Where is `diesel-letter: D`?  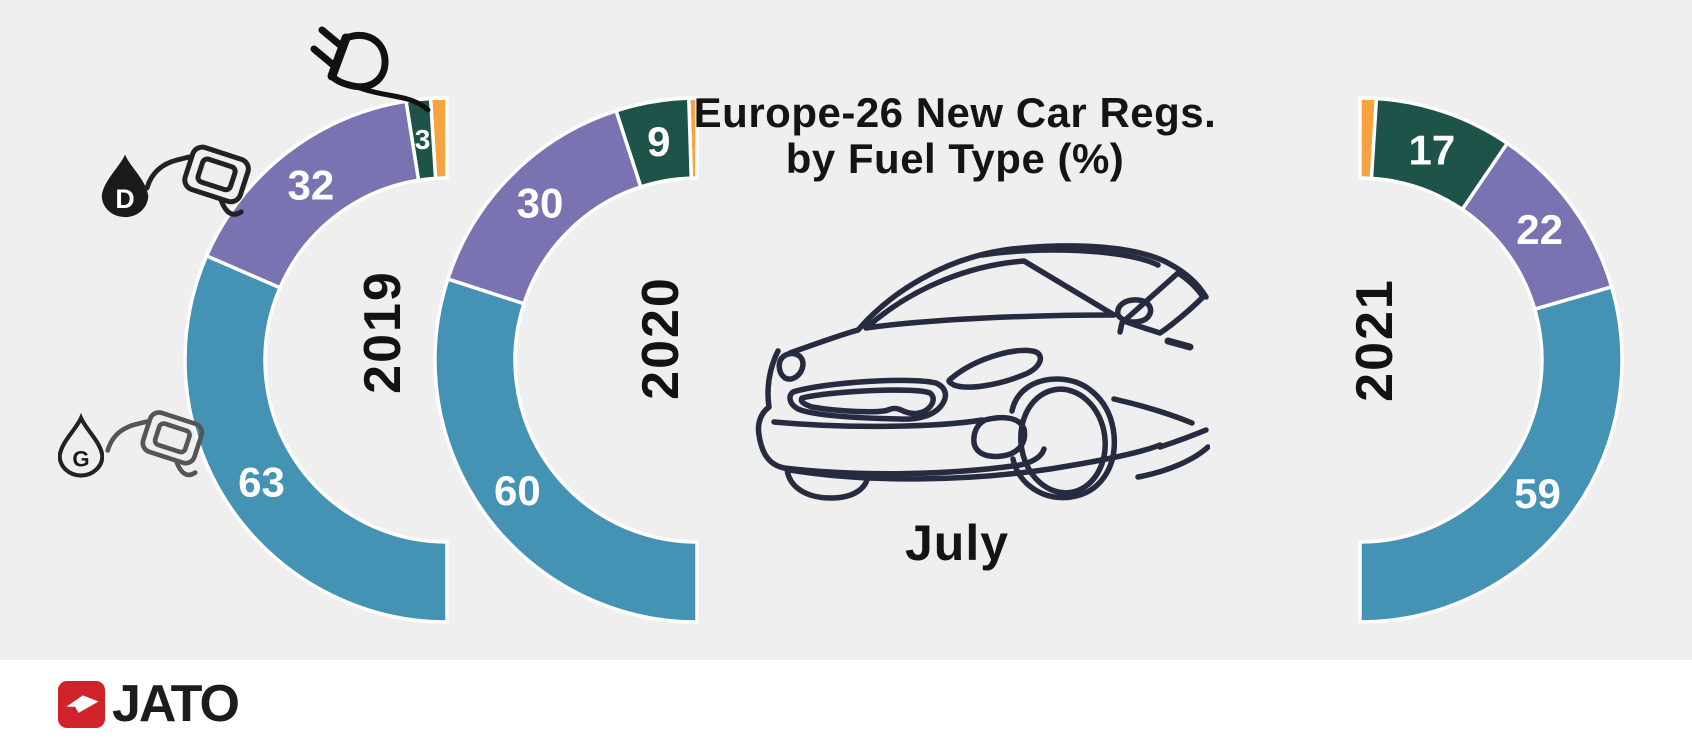 diesel-letter: D is located at coordinates (124, 199).